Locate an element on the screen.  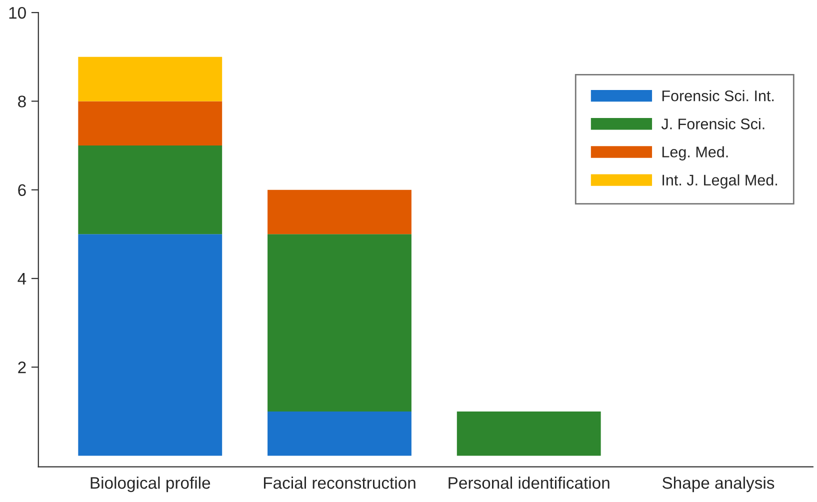
x-tick-label: Personal identification is located at coordinates (529, 482).